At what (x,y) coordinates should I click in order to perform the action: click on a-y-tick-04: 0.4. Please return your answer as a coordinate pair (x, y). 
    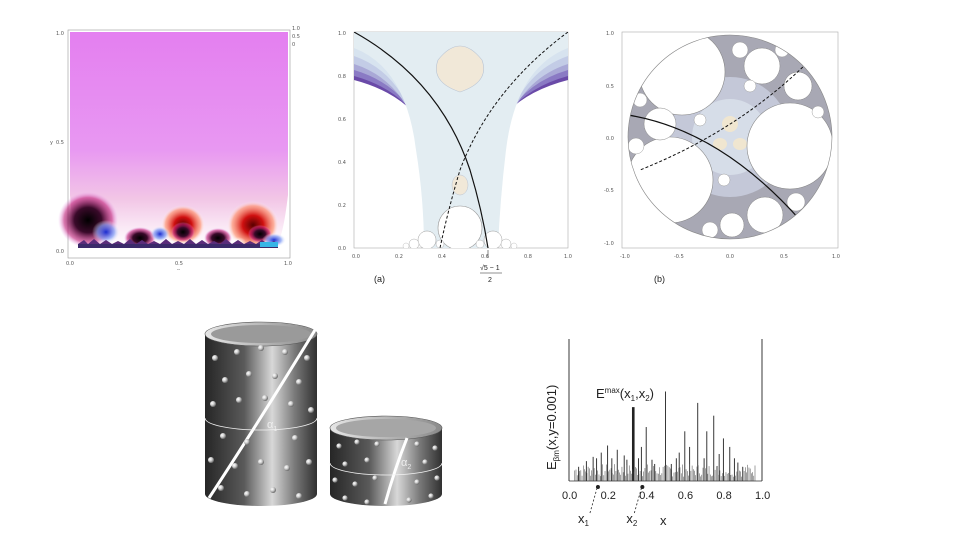
    Looking at the image, I should click on (342, 163).